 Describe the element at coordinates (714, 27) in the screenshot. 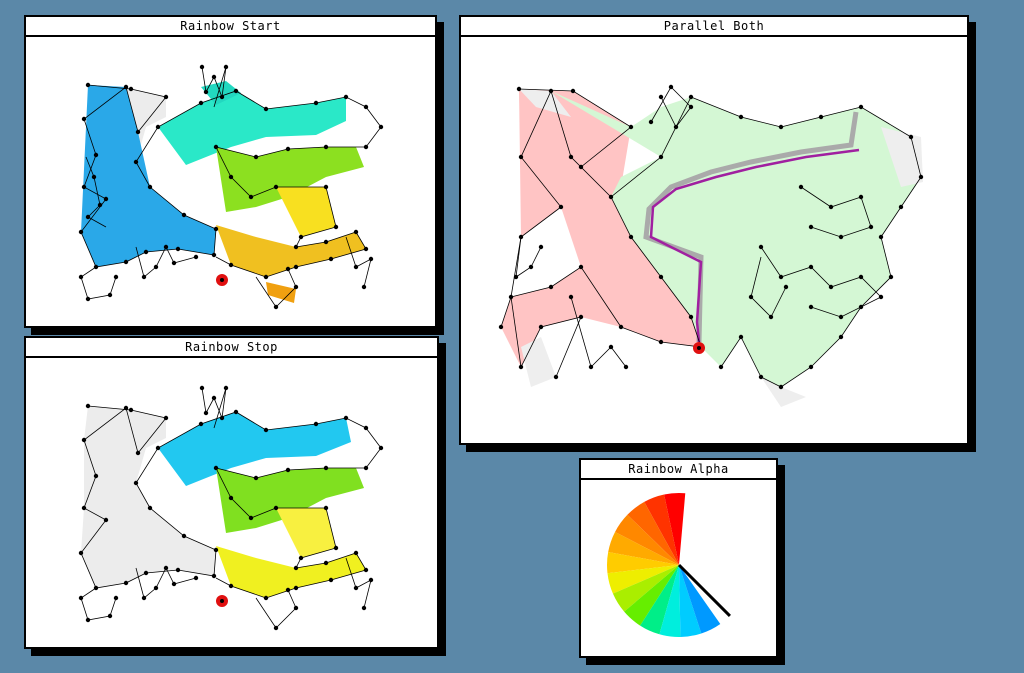

I see `window-title: Parallel Both` at that location.